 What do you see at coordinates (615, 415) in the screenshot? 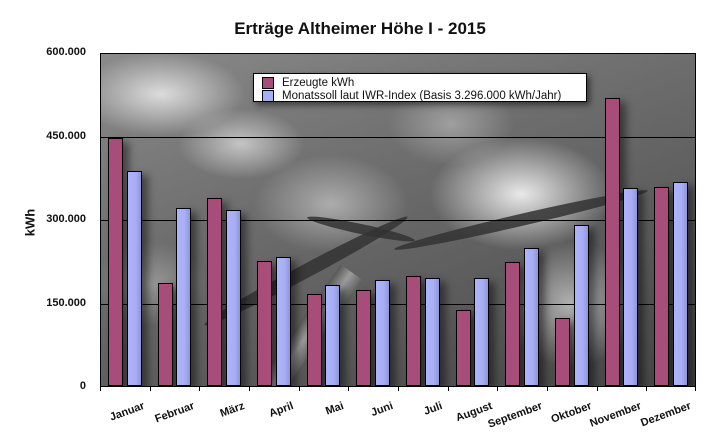
I see `x-tick-label: November` at bounding box center [615, 415].